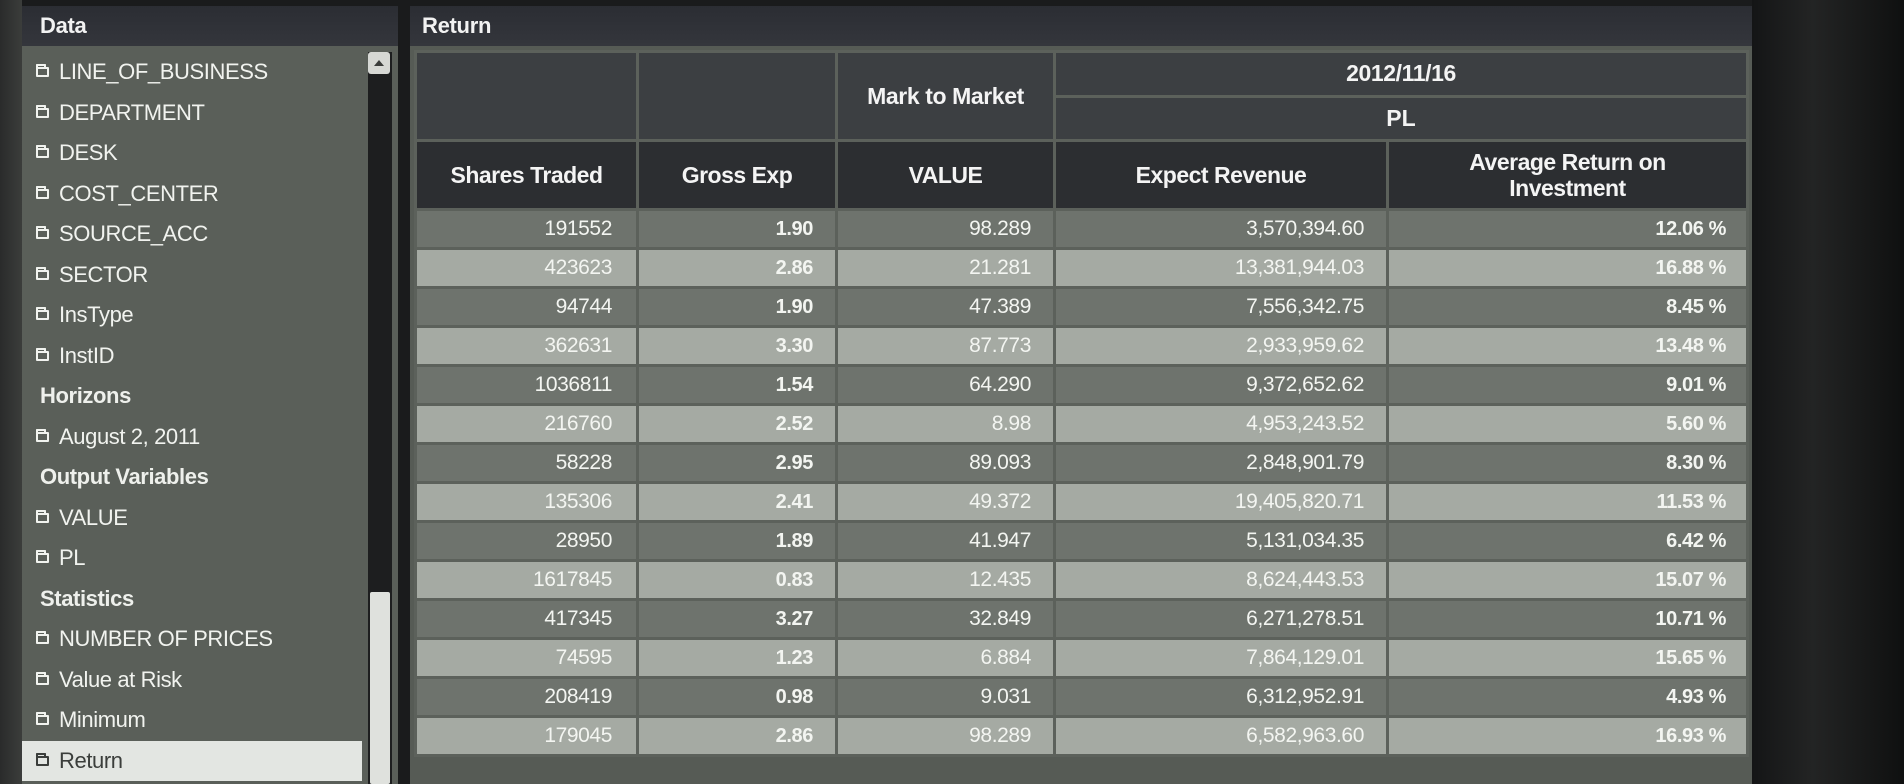 The height and width of the screenshot is (784, 1904). I want to click on tree-item-august-2-2011: August 2, 2011, so click(192, 437).